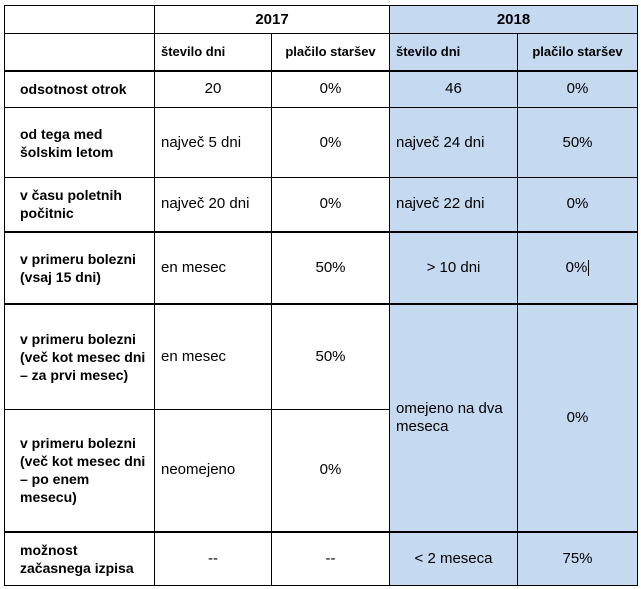  What do you see at coordinates (272, 19) in the screenshot?
I see `year-2017-header: 2017` at bounding box center [272, 19].